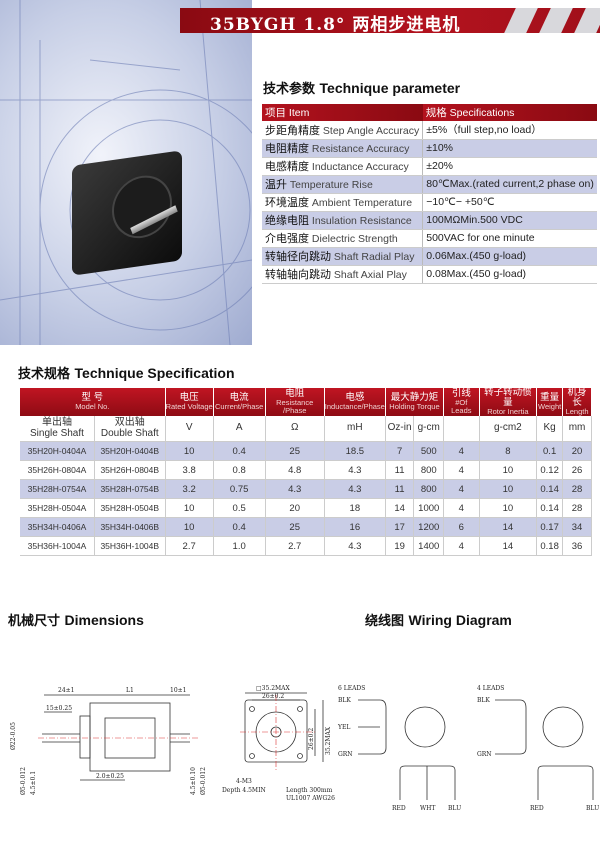  Describe the element at coordinates (355, 508) in the screenshot. I see `spec-cell: 18` at that location.